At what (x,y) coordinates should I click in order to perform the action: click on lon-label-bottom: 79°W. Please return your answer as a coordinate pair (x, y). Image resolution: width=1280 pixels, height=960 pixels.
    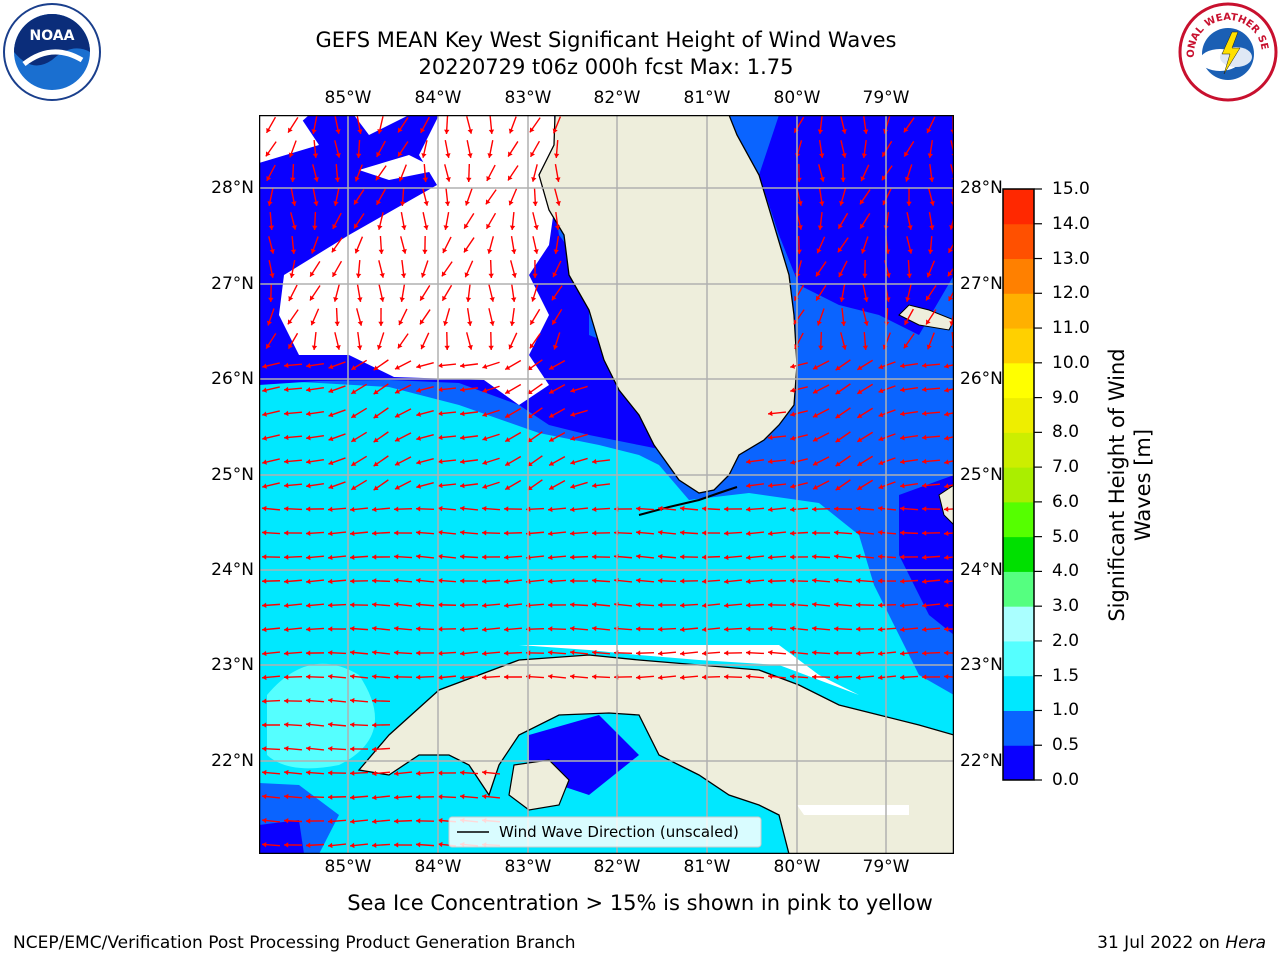
    Looking at the image, I should click on (886, 867).